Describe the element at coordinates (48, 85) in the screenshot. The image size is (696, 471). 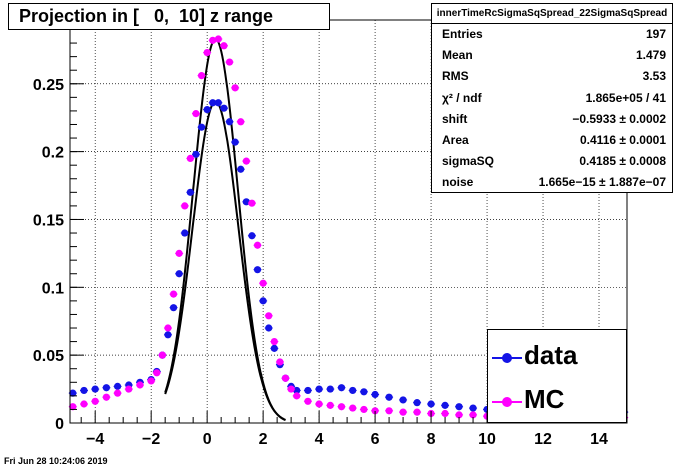
I see `y-tick-label: 0.25` at that location.